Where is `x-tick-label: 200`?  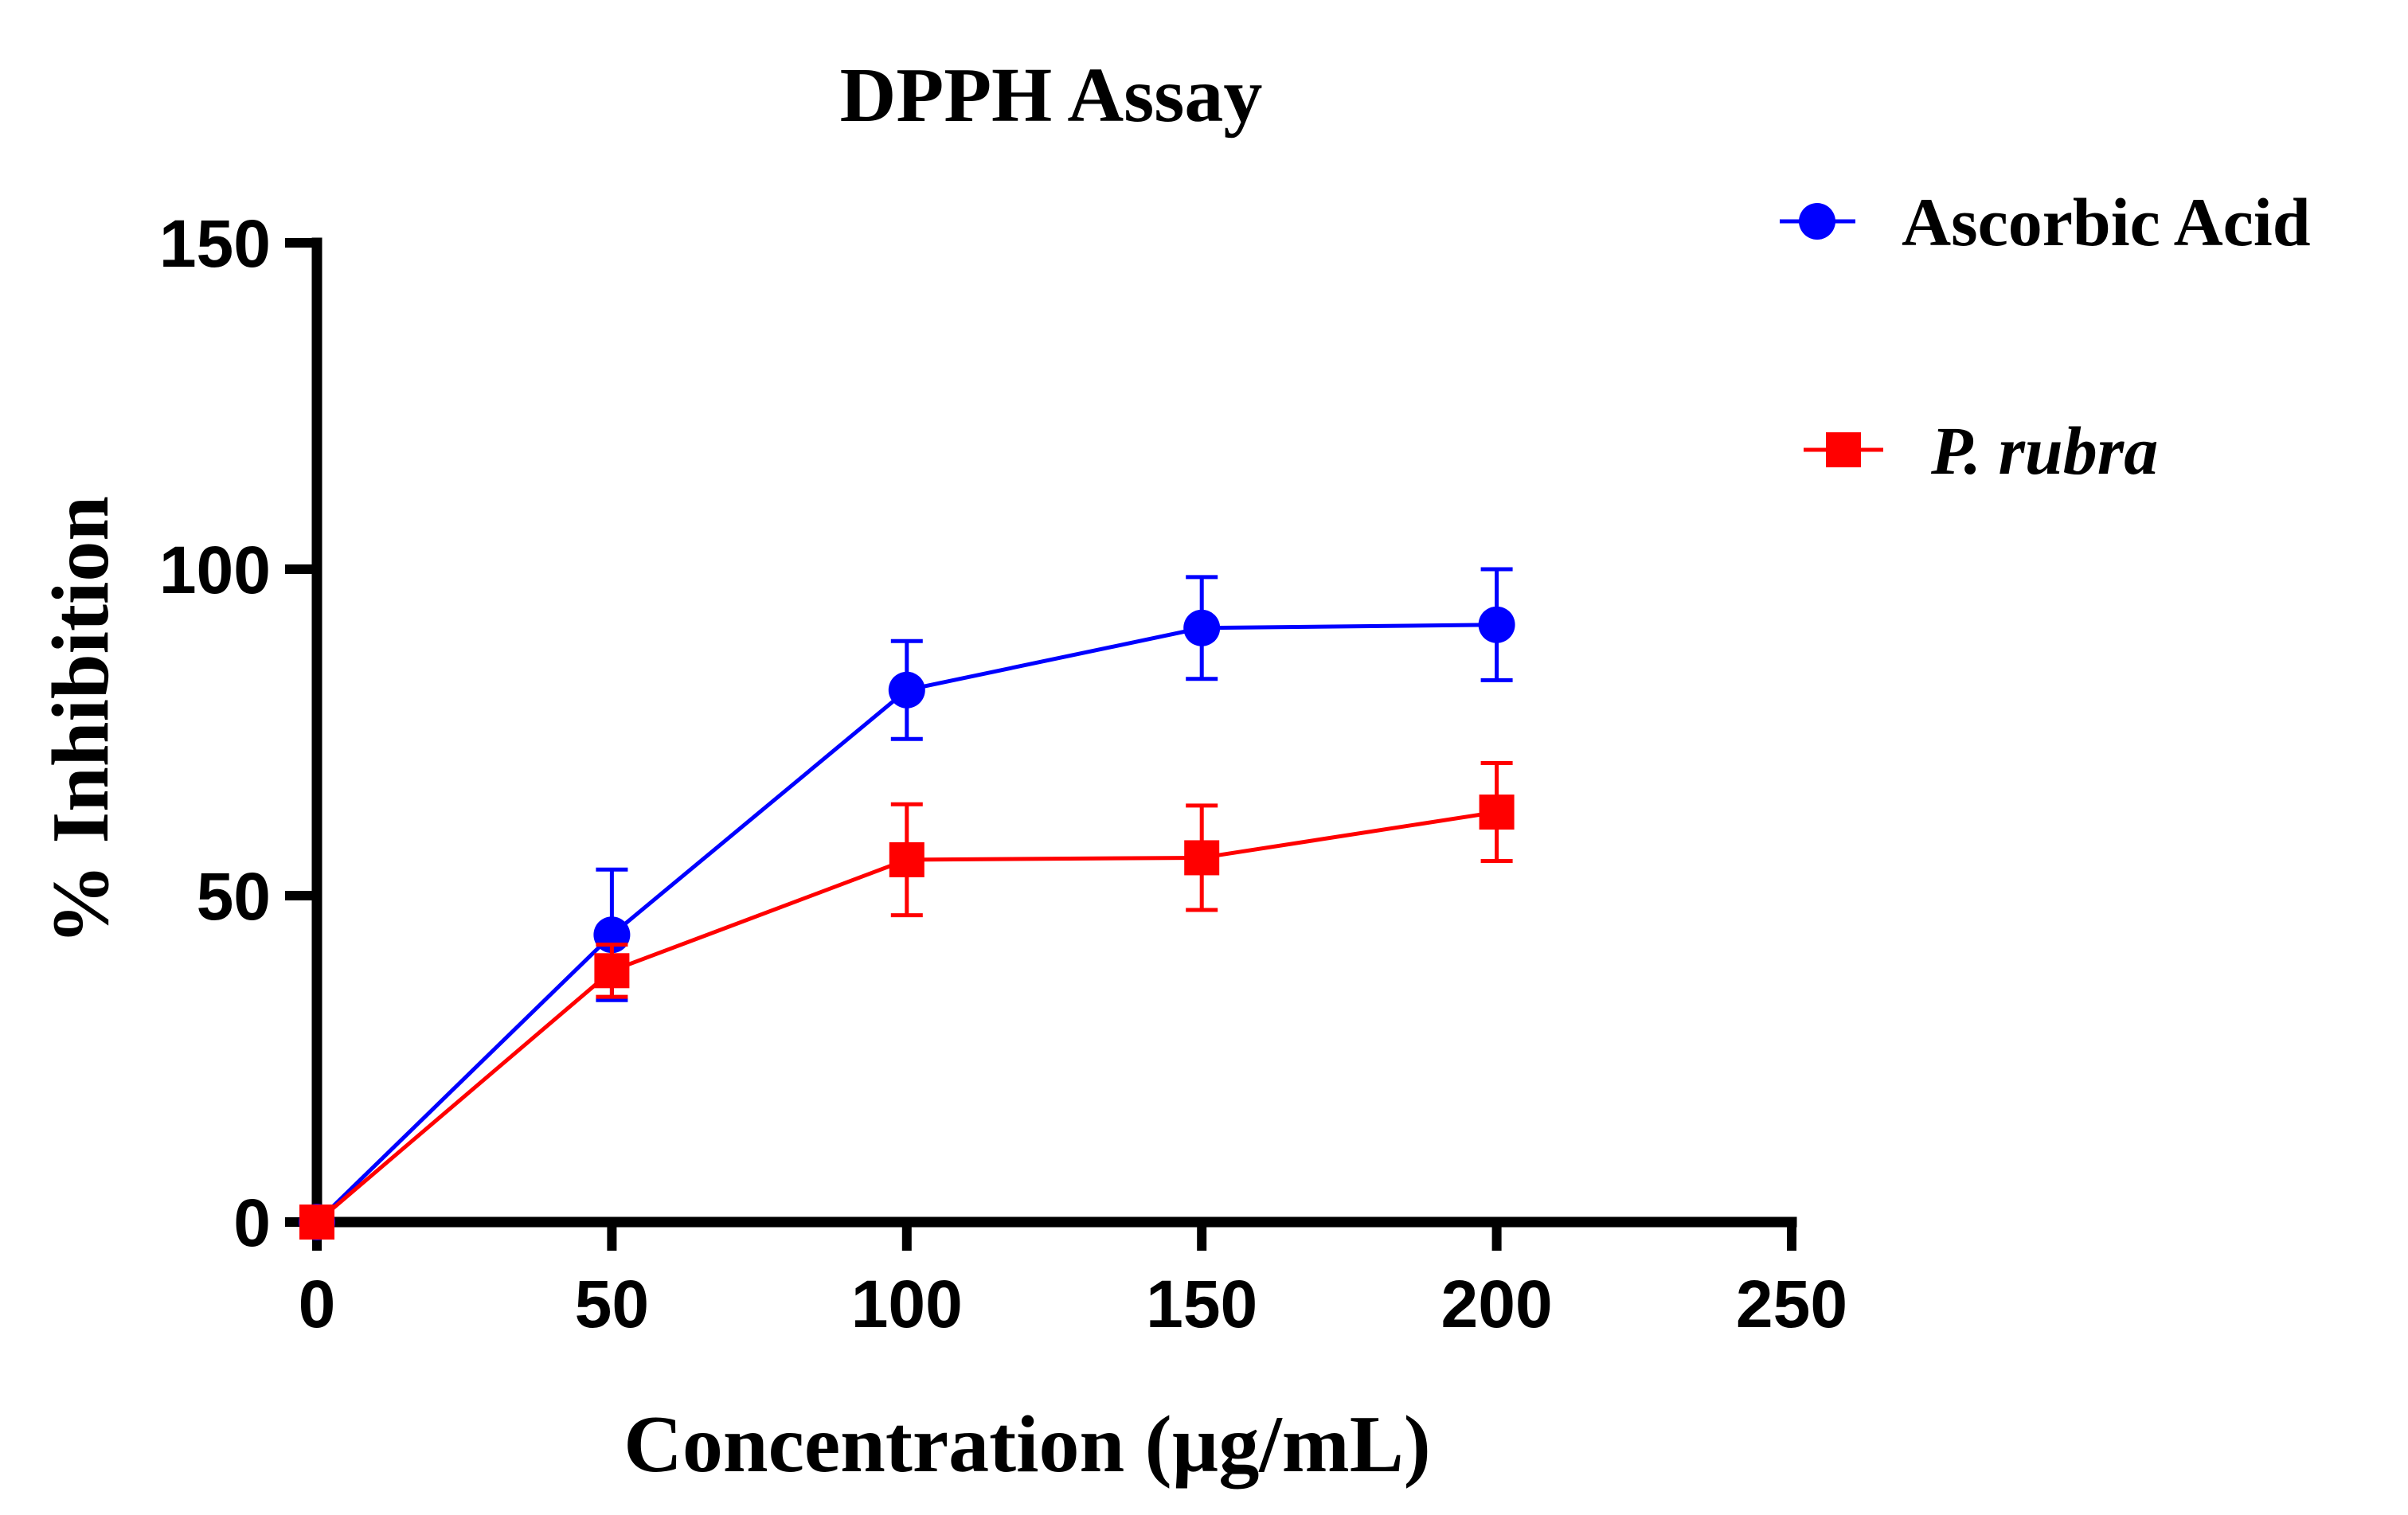 x-tick-label: 200 is located at coordinates (1497, 1304).